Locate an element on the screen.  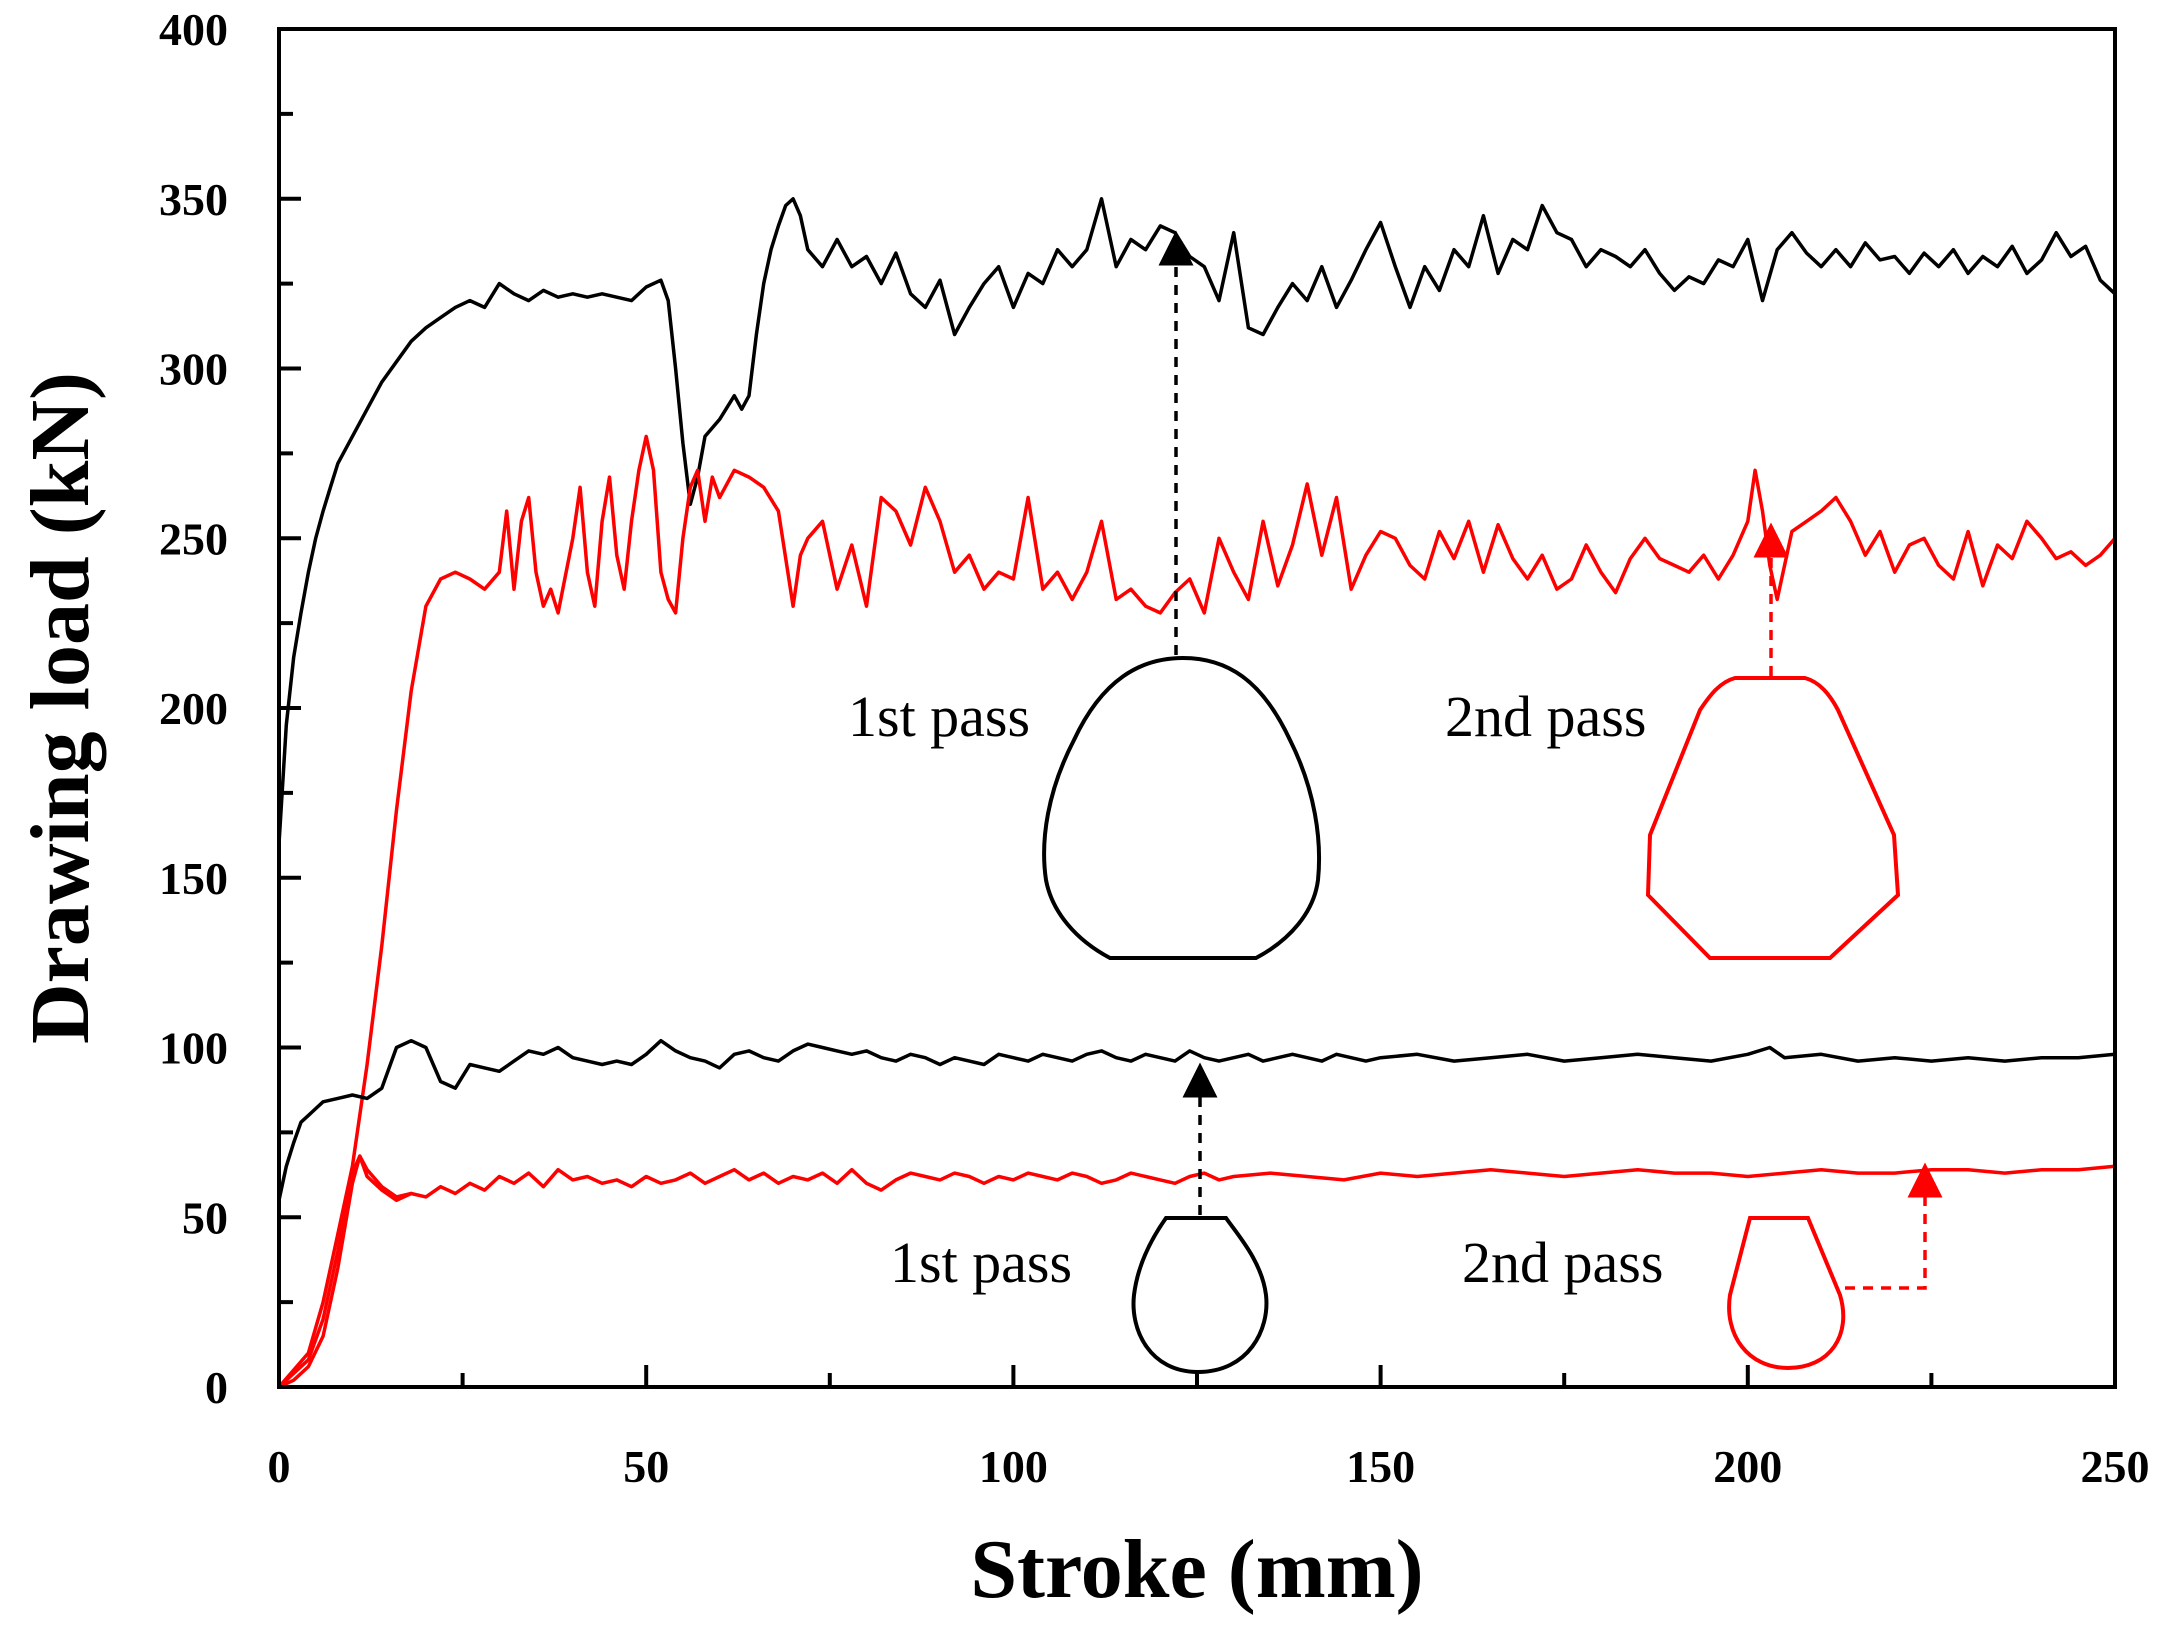
large-2nd-pass-profile is located at coordinates (1773, 818).